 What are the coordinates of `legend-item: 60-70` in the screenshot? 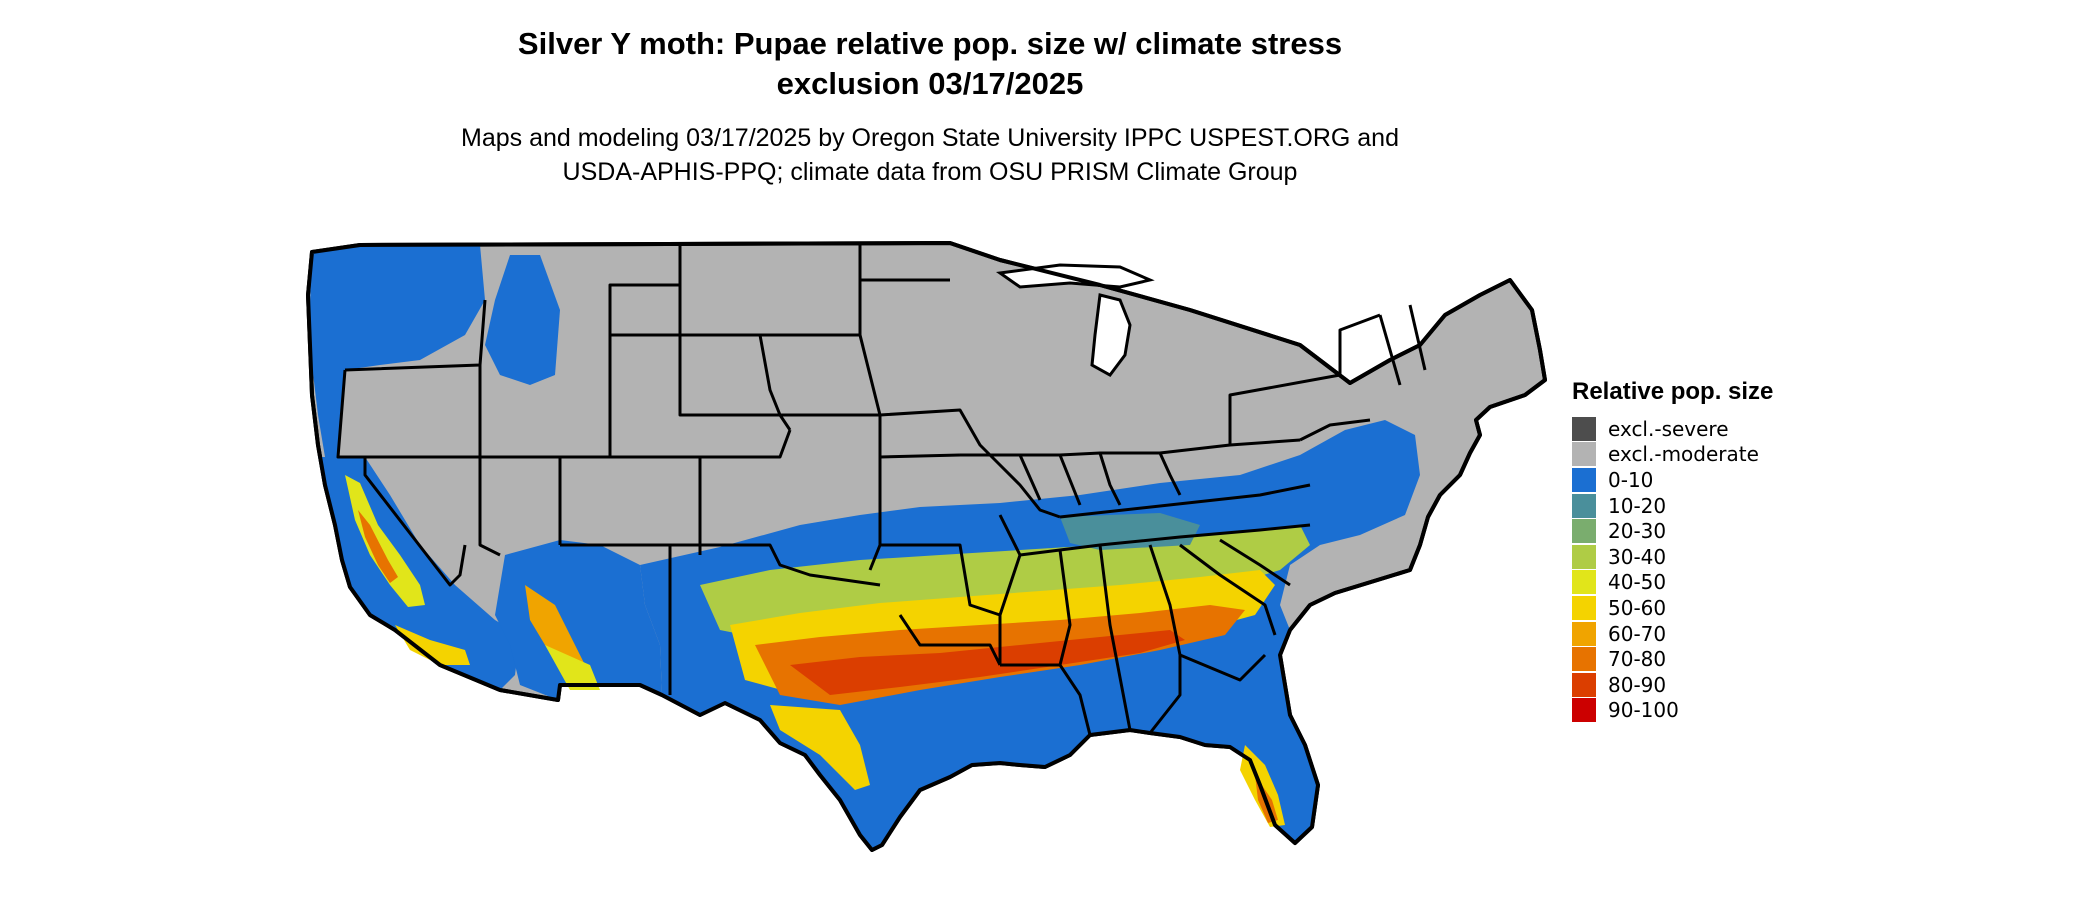 It's located at (1672, 634).